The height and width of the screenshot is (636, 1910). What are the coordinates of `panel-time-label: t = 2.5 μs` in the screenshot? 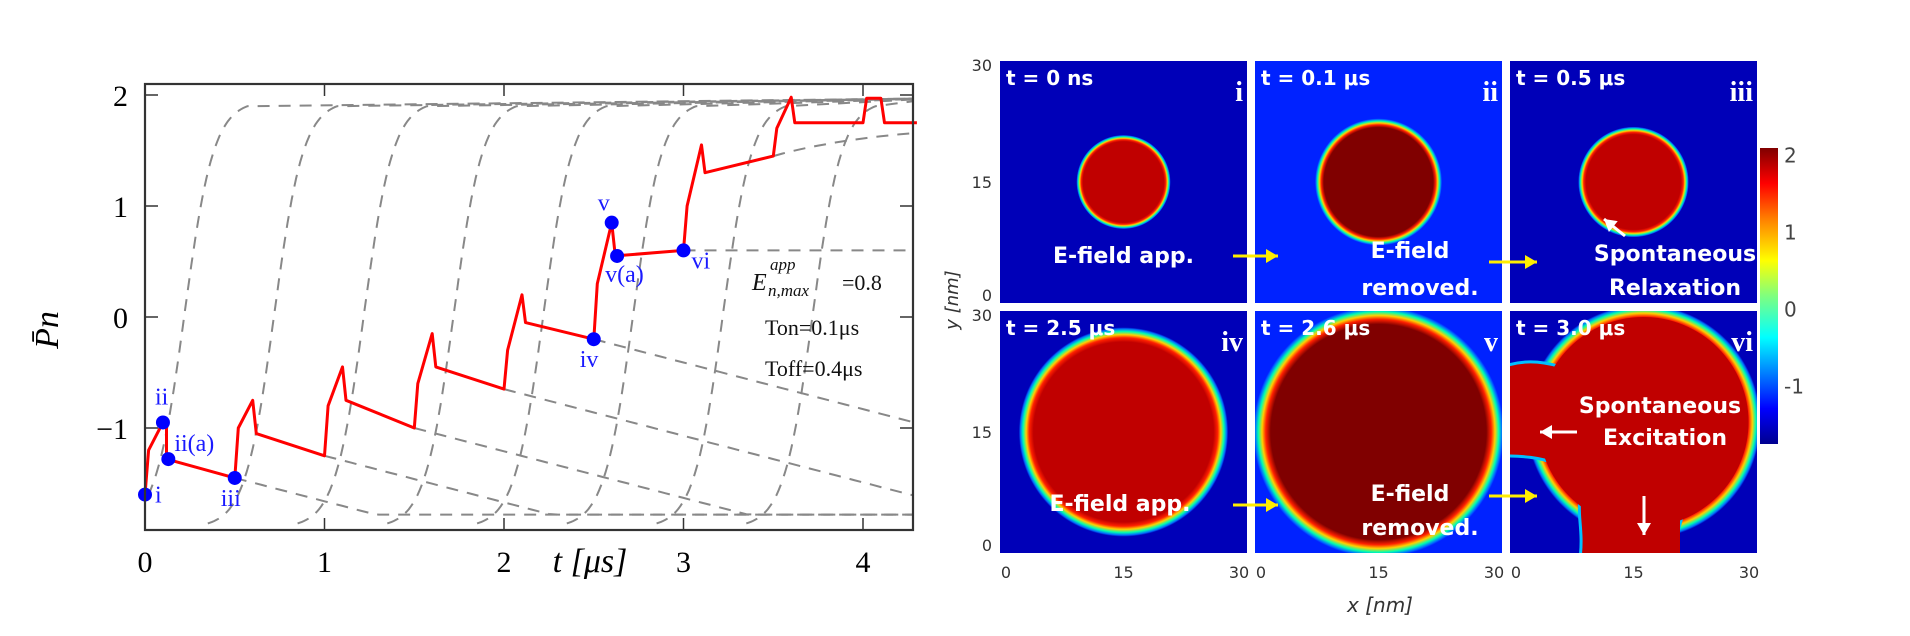 It's located at (1060, 328).